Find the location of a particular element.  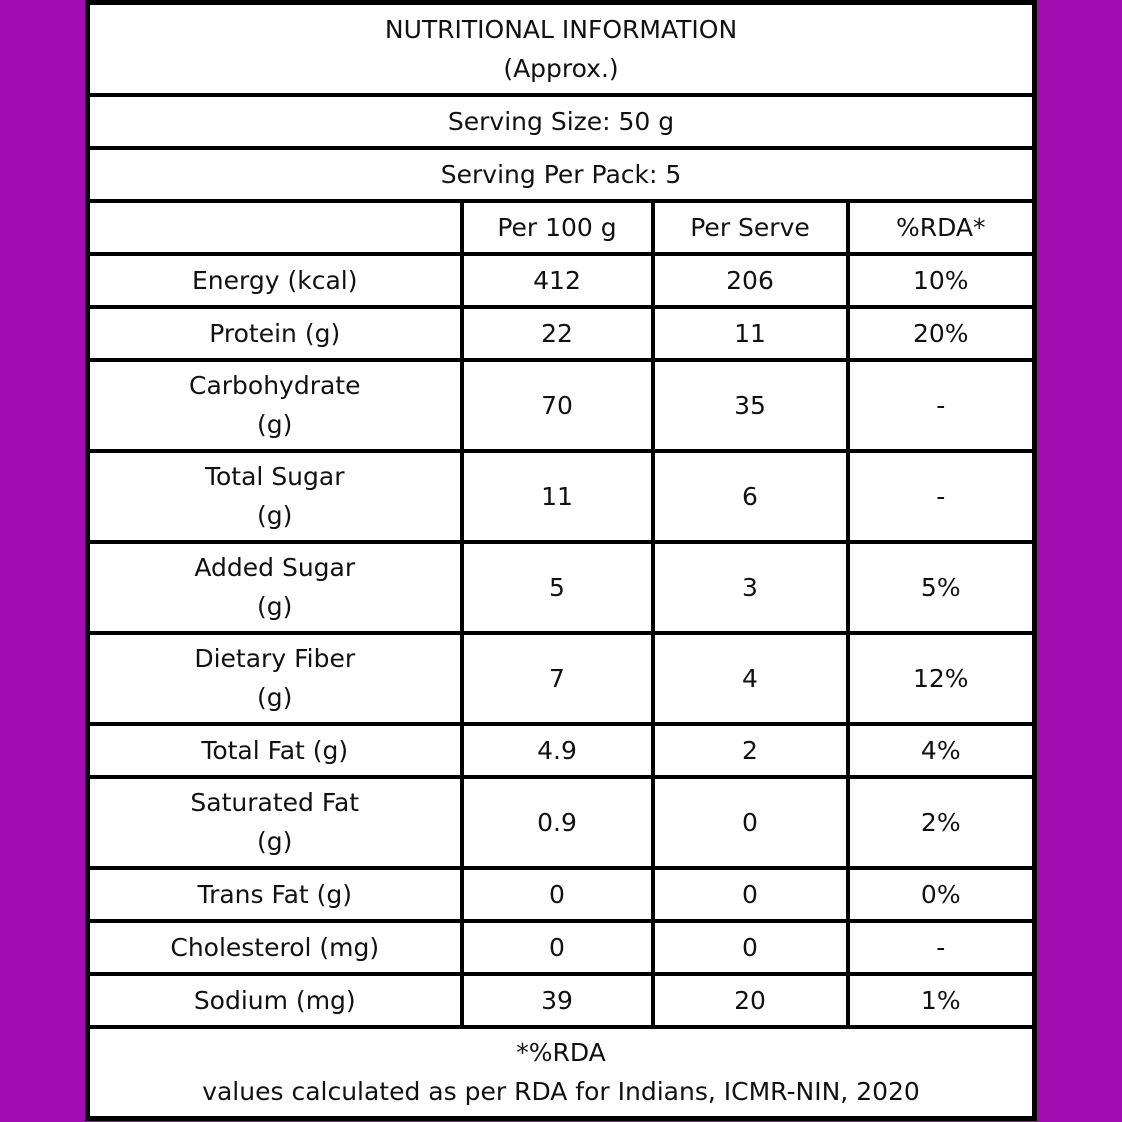

nutrient-name-cell: Protein (g) is located at coordinates (274, 333).